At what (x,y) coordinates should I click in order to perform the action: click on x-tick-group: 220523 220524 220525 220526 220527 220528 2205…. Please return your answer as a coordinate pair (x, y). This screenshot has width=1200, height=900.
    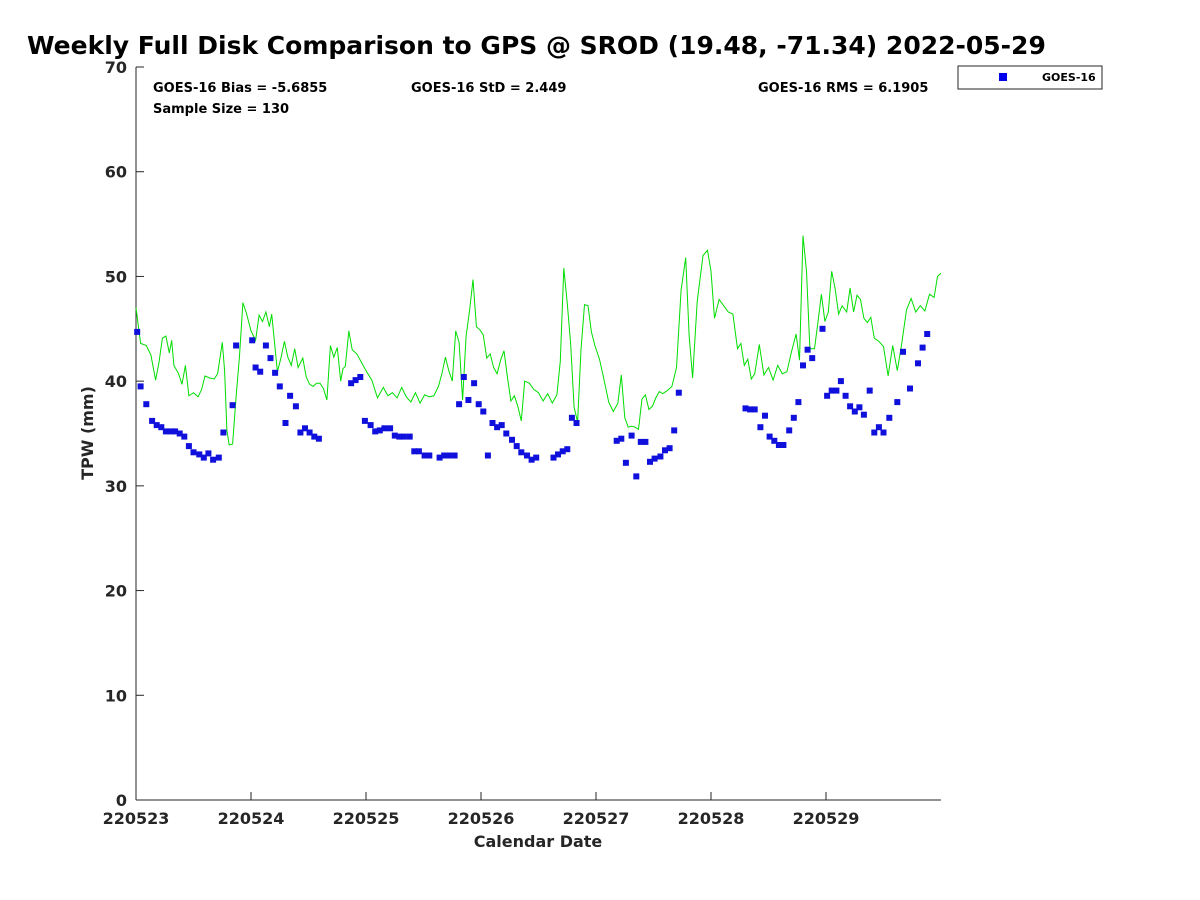
    Looking at the image, I should click on (481, 810).